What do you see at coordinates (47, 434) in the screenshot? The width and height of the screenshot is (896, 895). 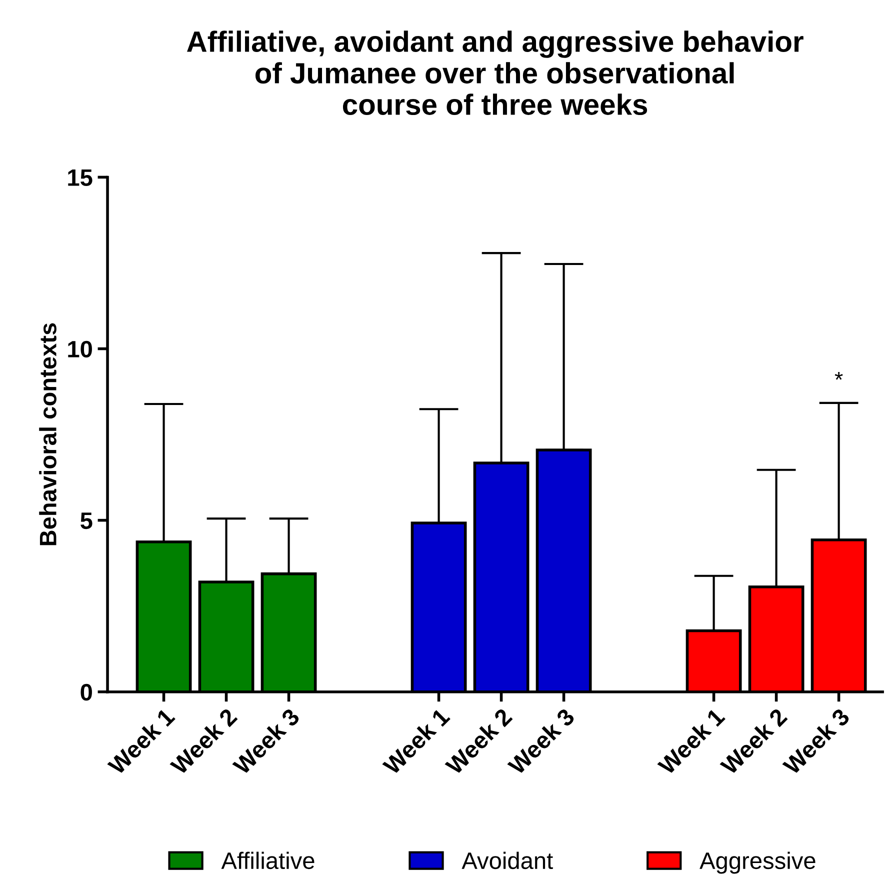 I see `y-axis-title: Behavioral contexts` at bounding box center [47, 434].